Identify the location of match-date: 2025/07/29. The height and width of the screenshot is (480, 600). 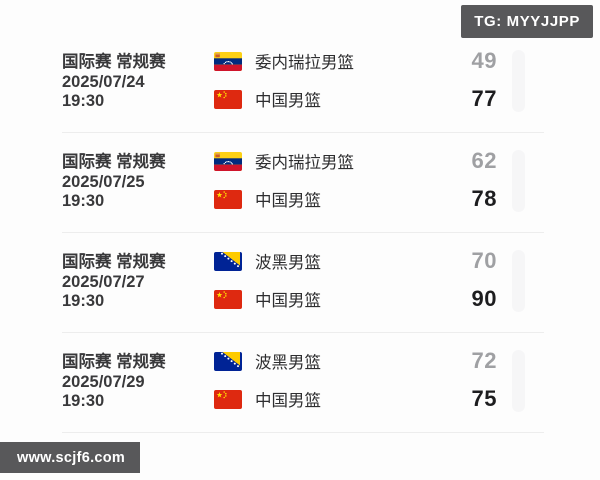
(103, 381).